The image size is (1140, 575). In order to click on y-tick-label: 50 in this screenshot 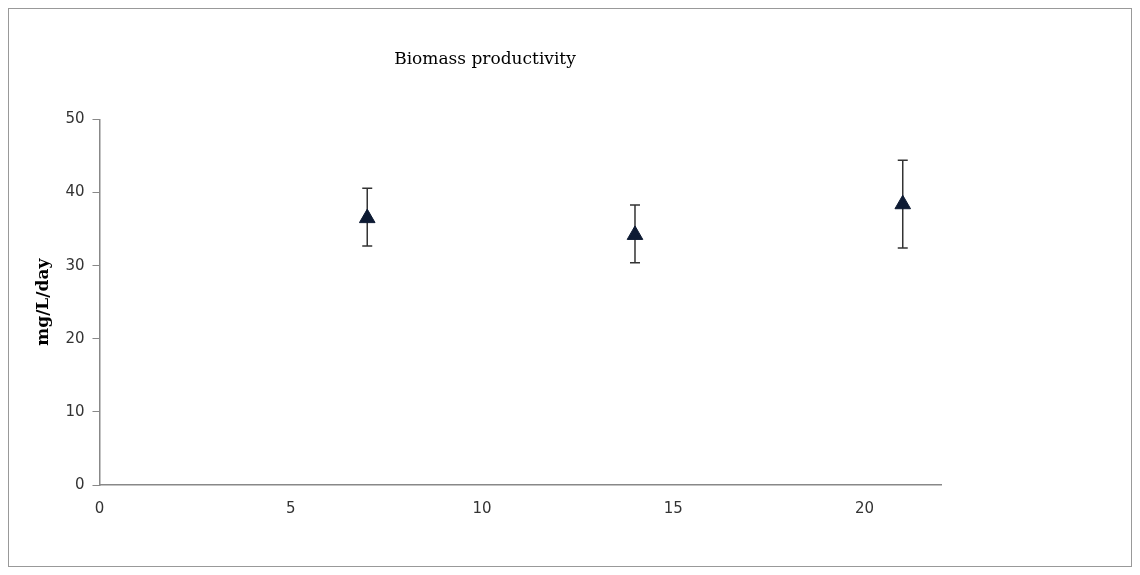, I will do `click(75, 118)`.